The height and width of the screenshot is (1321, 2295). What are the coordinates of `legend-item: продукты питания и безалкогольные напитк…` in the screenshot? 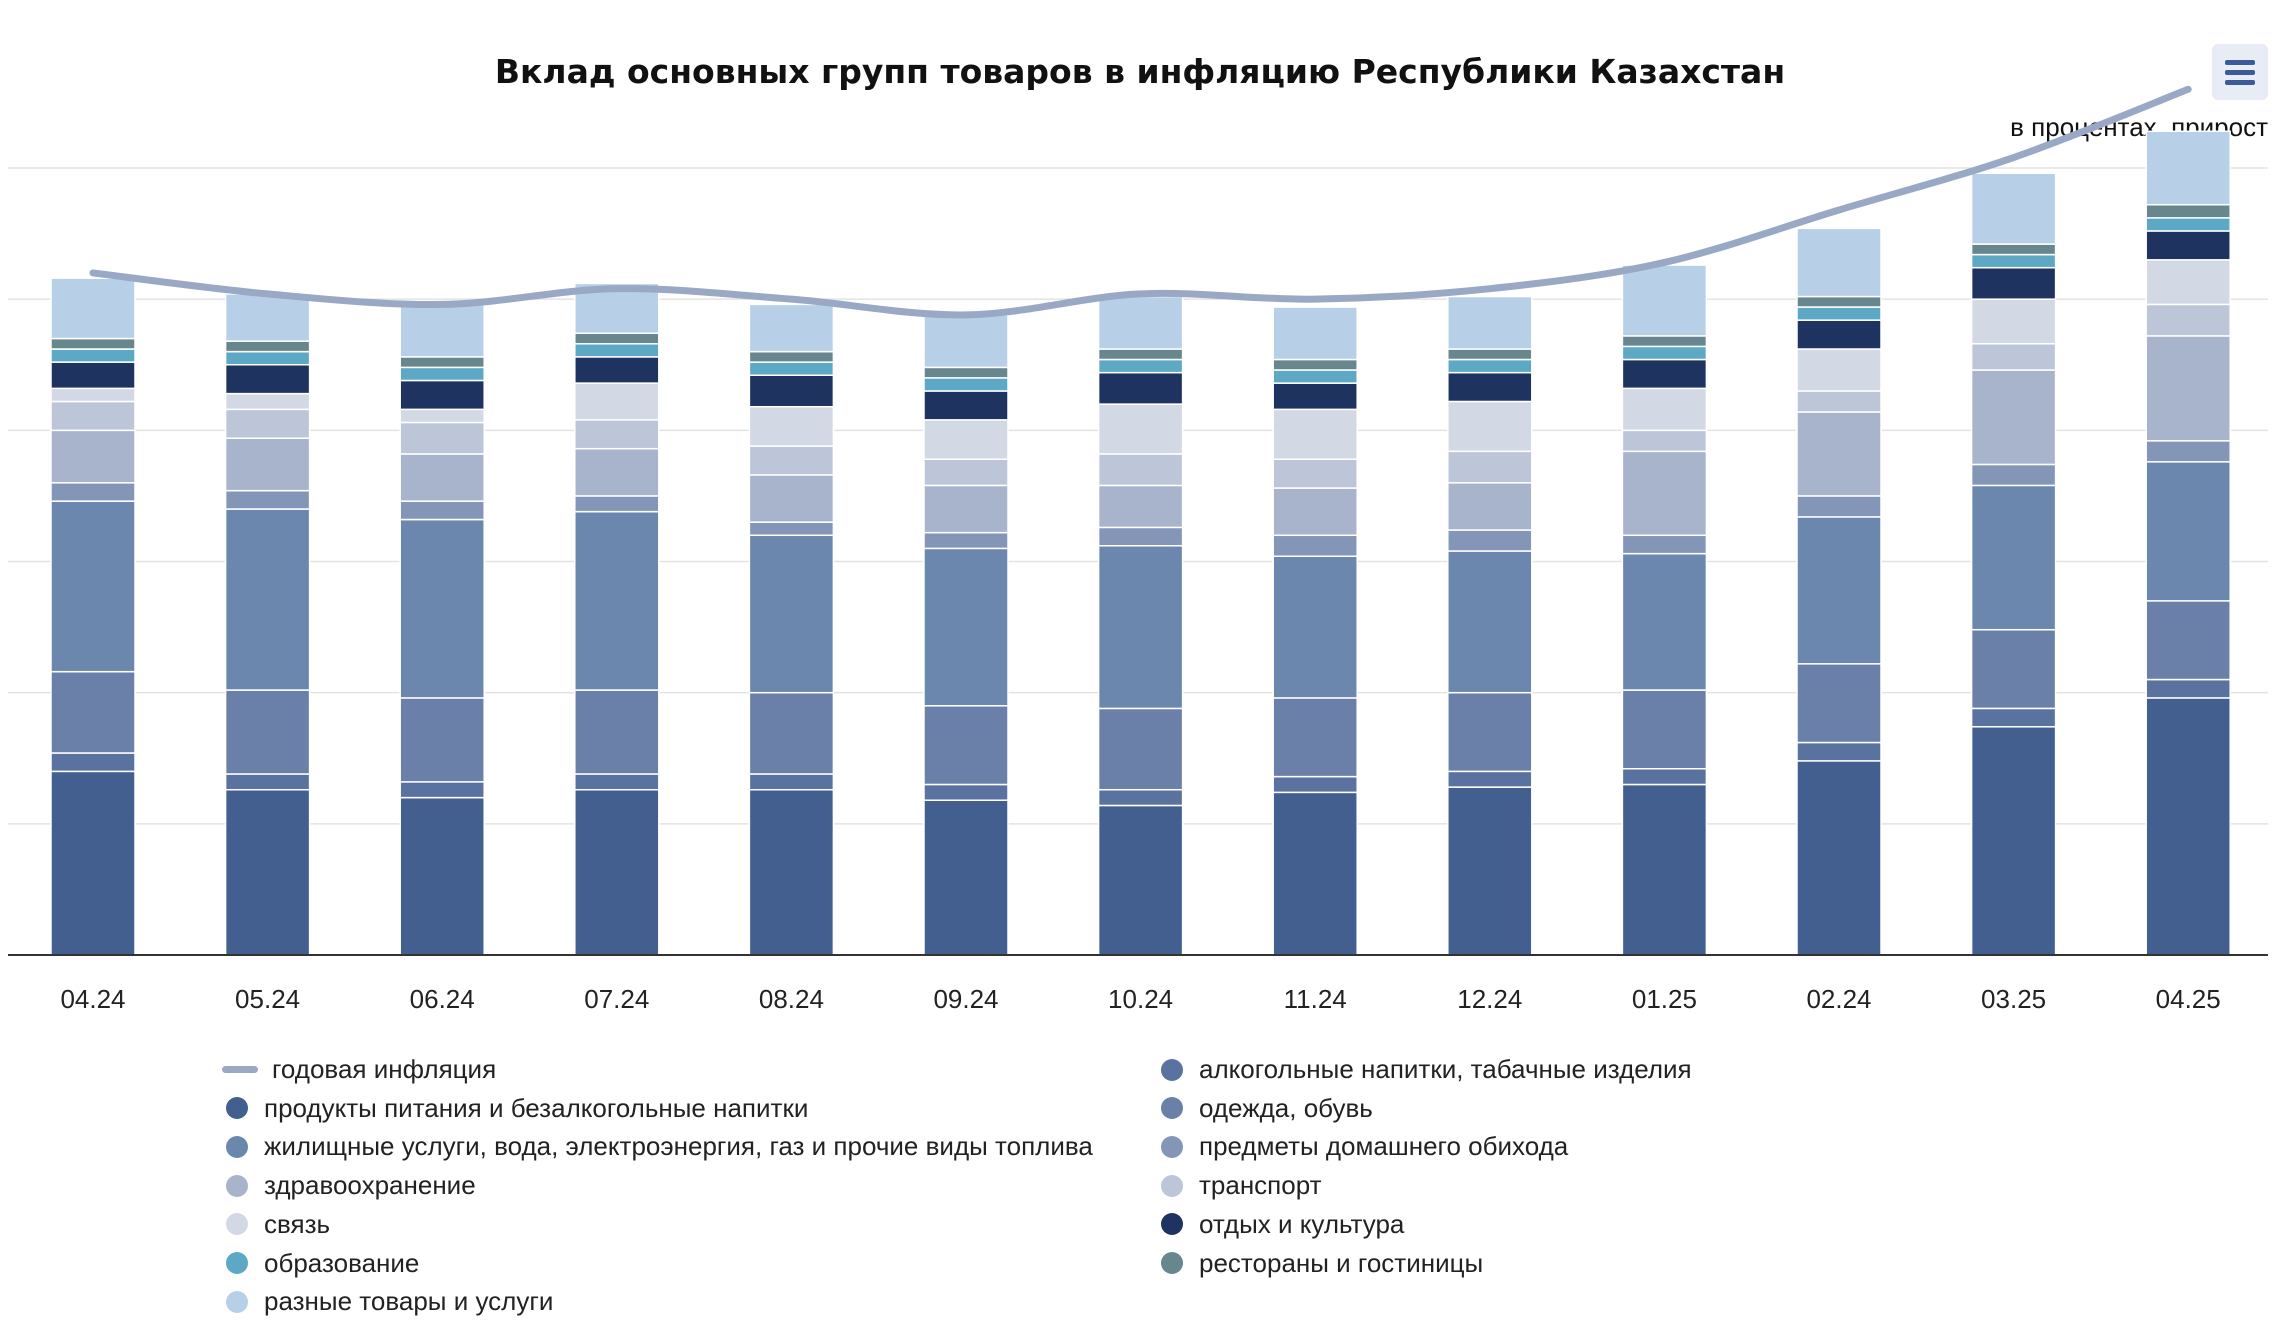 It's located at (517, 1108).